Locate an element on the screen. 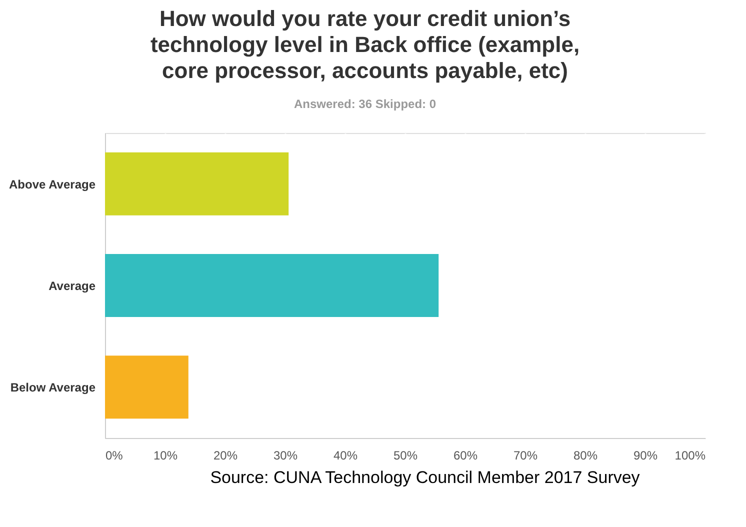 The height and width of the screenshot is (527, 746). x-tick-label: 0% is located at coordinates (115, 455).